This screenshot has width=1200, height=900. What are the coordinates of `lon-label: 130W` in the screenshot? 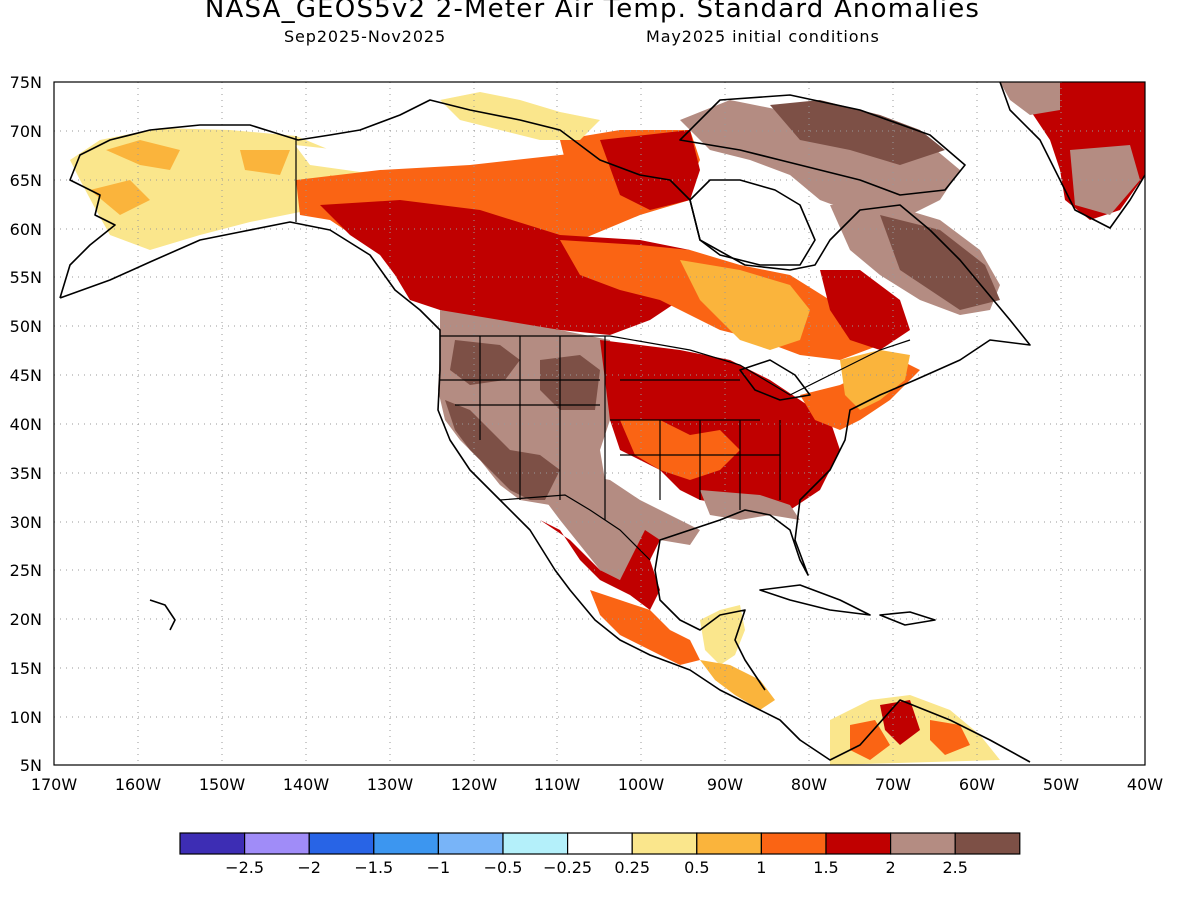 It's located at (390, 784).